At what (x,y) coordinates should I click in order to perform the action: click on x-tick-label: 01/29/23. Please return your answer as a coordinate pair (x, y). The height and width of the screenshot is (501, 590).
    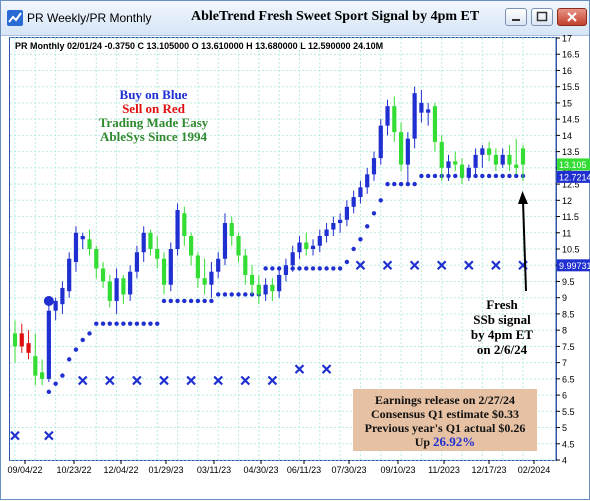
    Looking at the image, I should click on (165, 470).